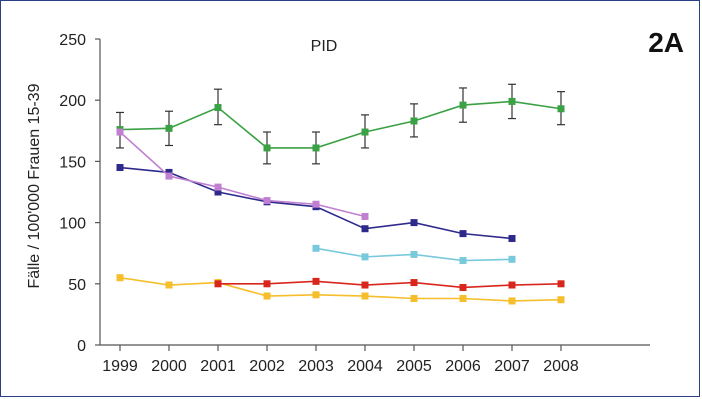 The image size is (702, 399). Describe the element at coordinates (72, 101) in the screenshot. I see `y-tick-label: 200` at that location.